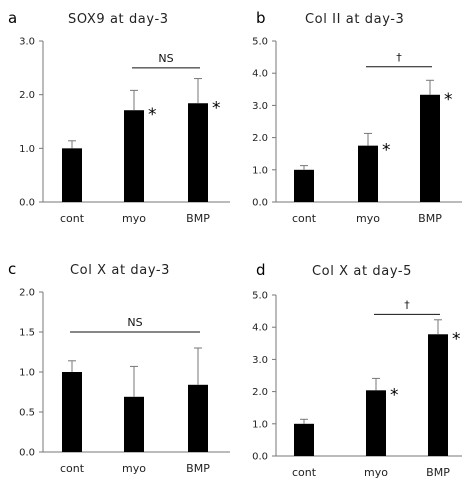  I want to click on chart-title: Col X at day-5, so click(362, 271).